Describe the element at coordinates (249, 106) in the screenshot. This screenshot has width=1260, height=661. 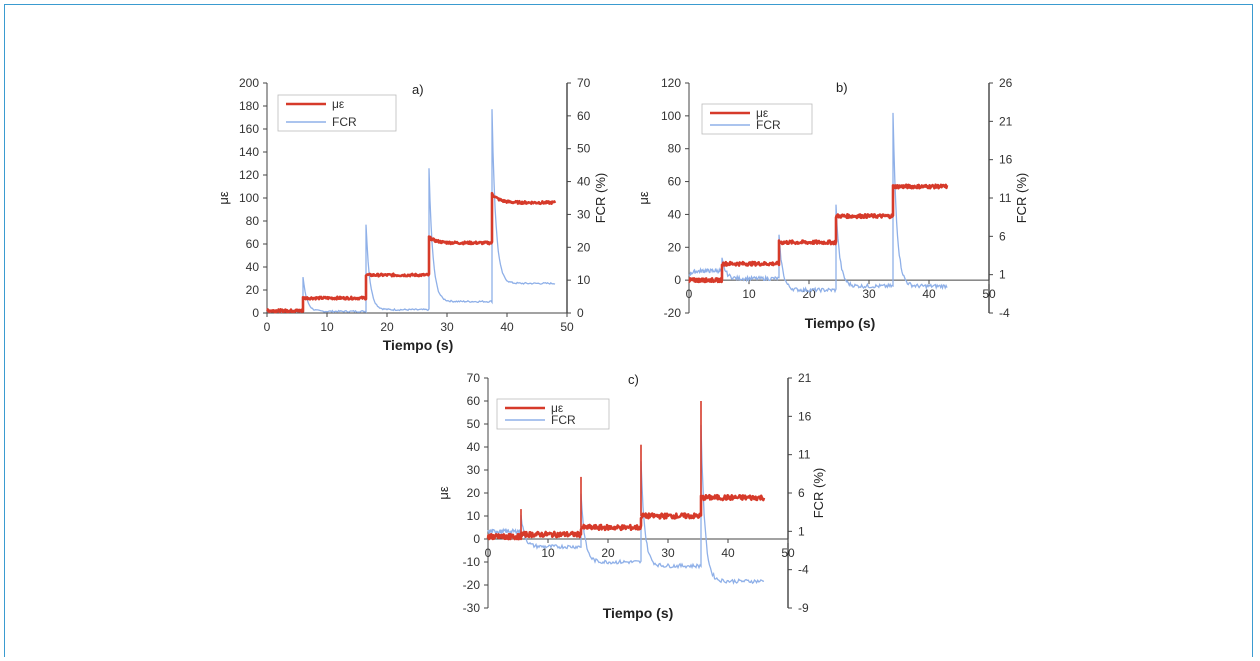
I see `left-tick-label: 180` at that location.